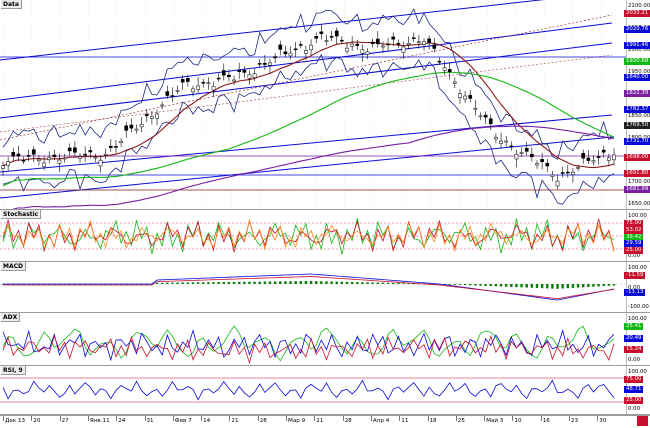 The image size is (650, 428). What do you see at coordinates (634, 326) in the screenshot?
I see `value-badge: 25.41` at bounding box center [634, 326].